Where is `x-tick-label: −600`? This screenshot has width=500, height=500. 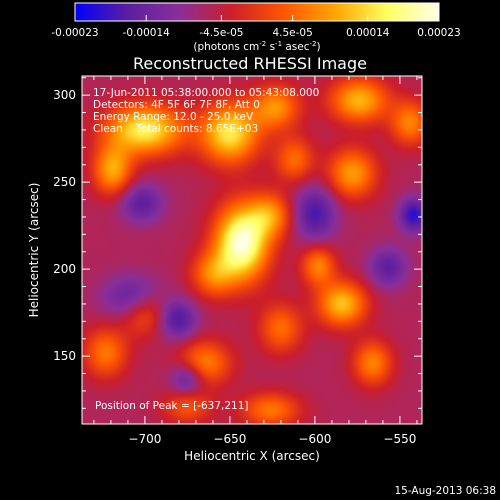 x-tick-label: −600 is located at coordinates (314, 439).